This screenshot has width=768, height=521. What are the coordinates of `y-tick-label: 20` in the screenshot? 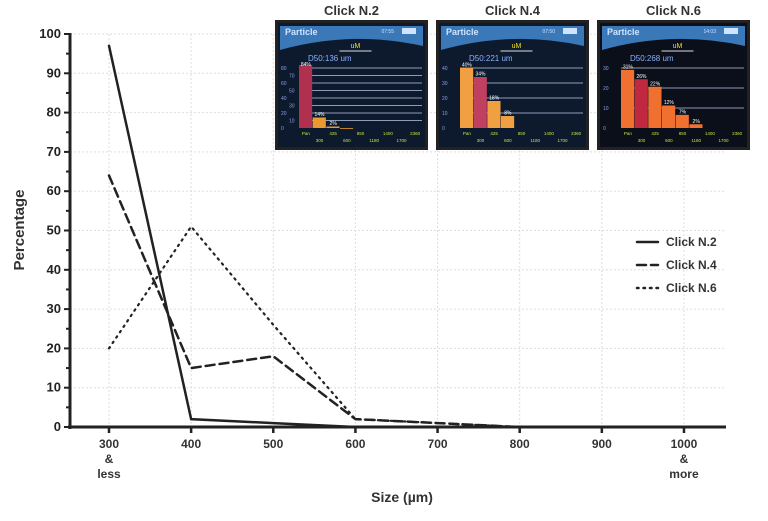 It's located at (54, 347).